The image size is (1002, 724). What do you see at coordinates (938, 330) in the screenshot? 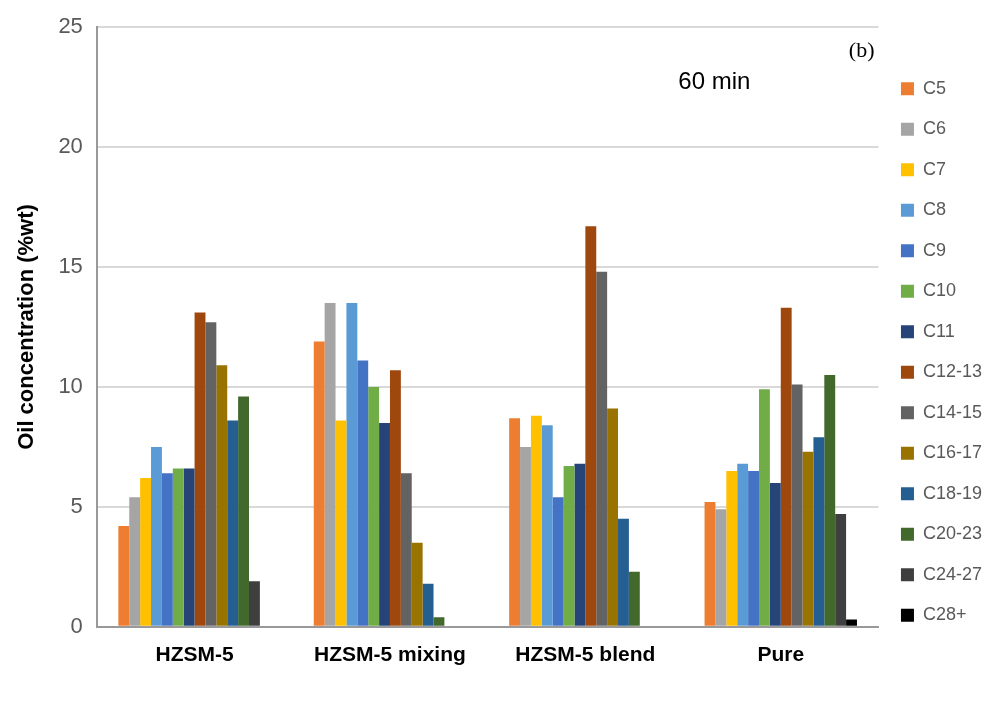
I see `legend-label: C11` at bounding box center [938, 330].